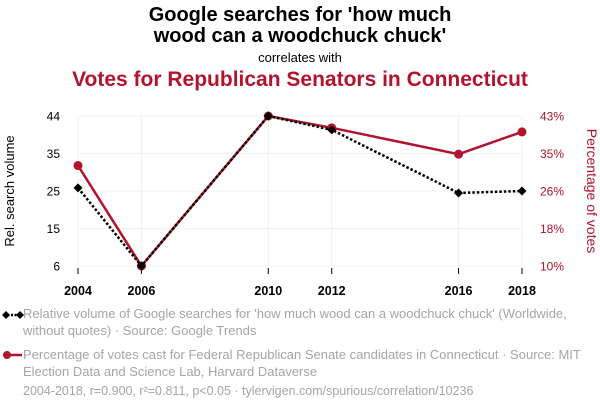 This screenshot has width=600, height=414. I want to click on y-tick-label-left: 6, so click(56, 267).